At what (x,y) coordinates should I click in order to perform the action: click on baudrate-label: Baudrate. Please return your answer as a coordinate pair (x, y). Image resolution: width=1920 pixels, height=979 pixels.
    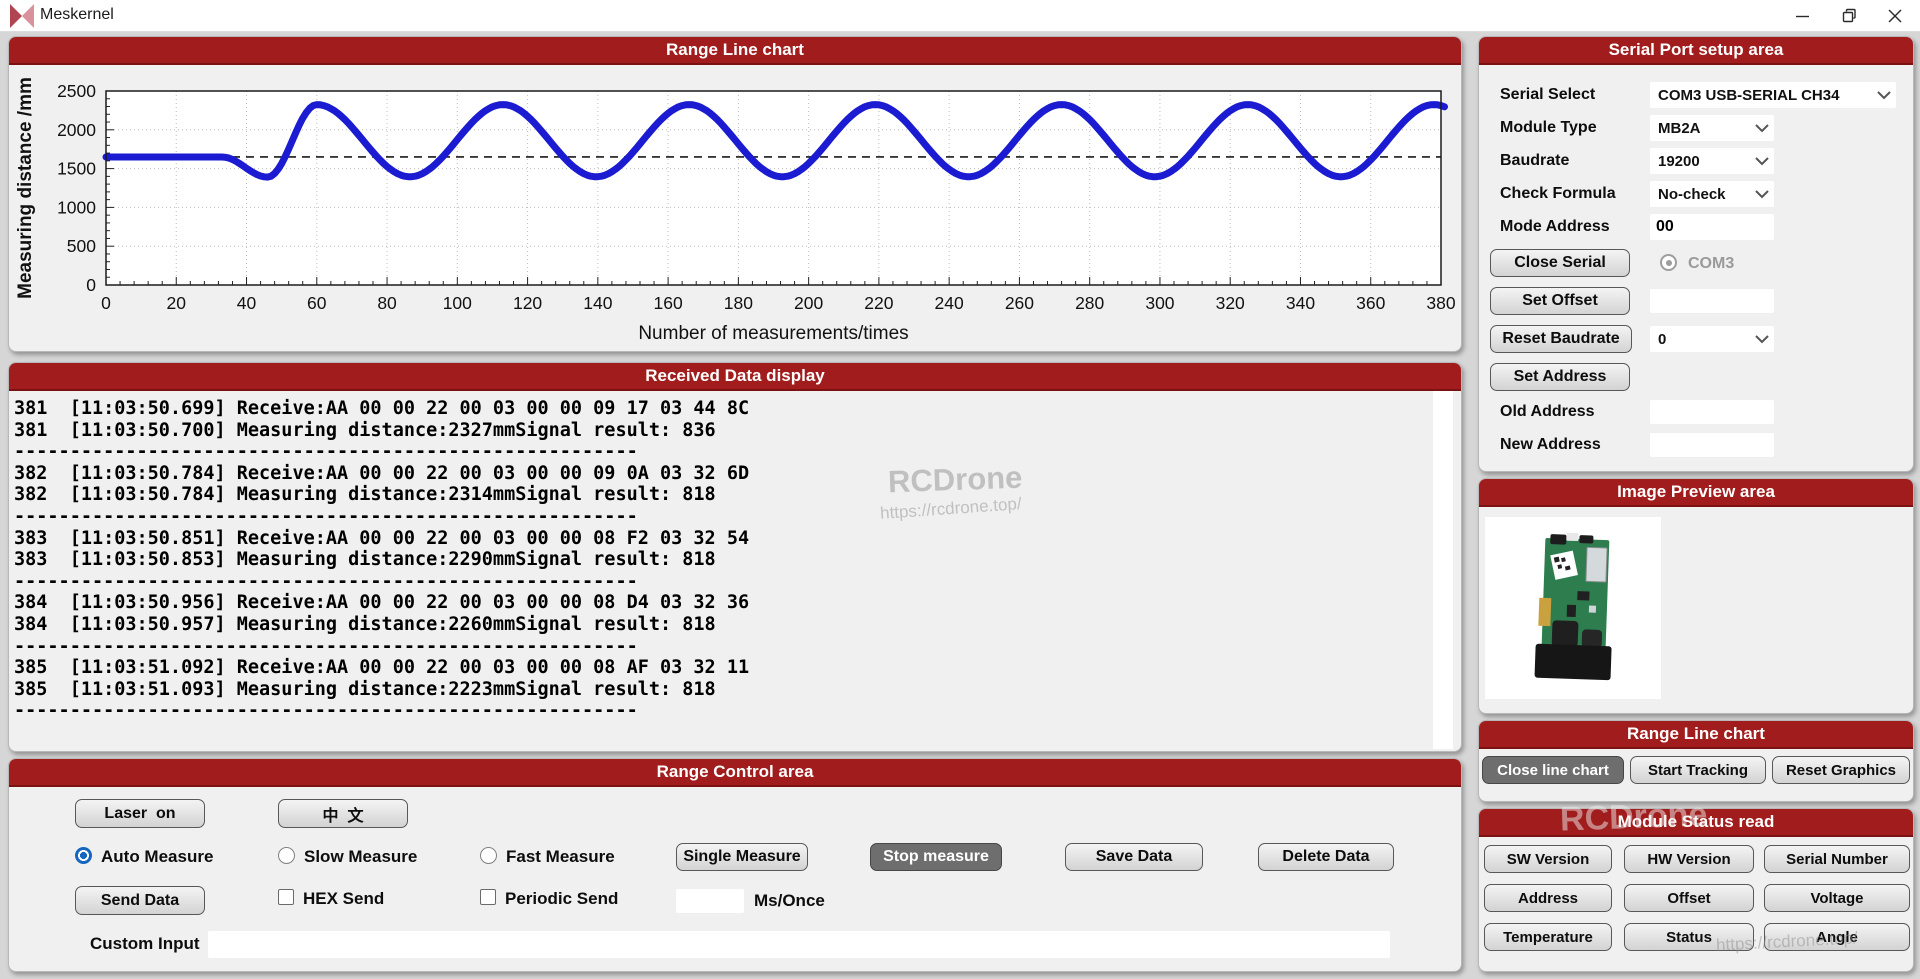
    Looking at the image, I should click on (1535, 160).